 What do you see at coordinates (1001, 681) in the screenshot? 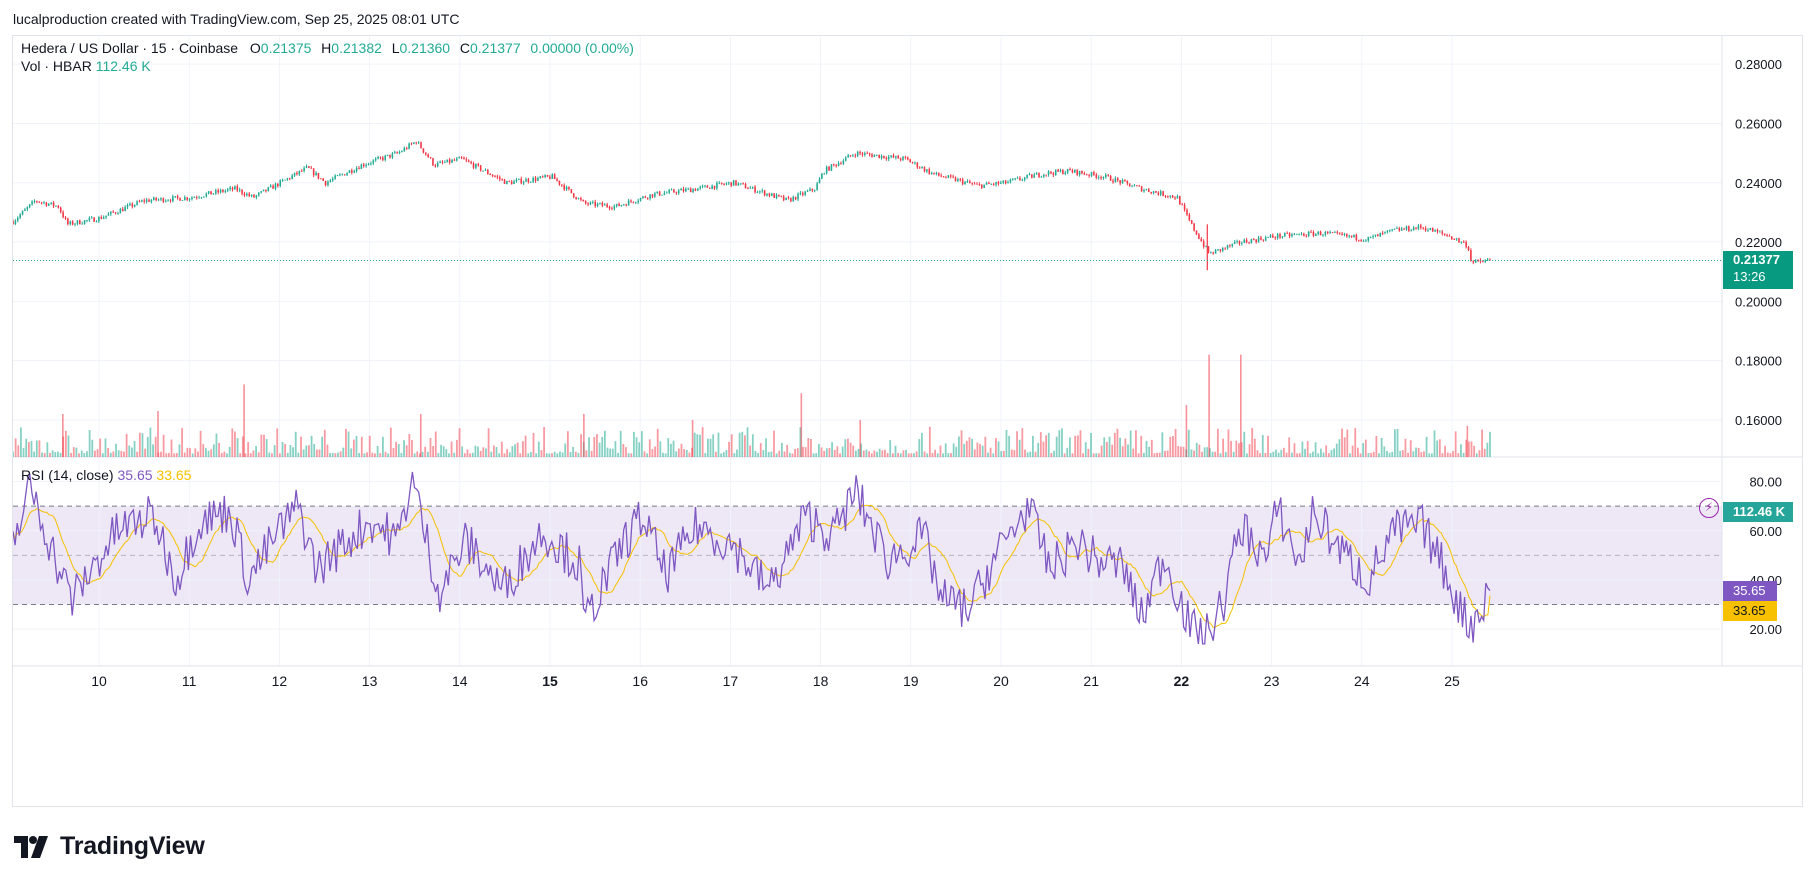
I see `time-tick-label: 20` at bounding box center [1001, 681].